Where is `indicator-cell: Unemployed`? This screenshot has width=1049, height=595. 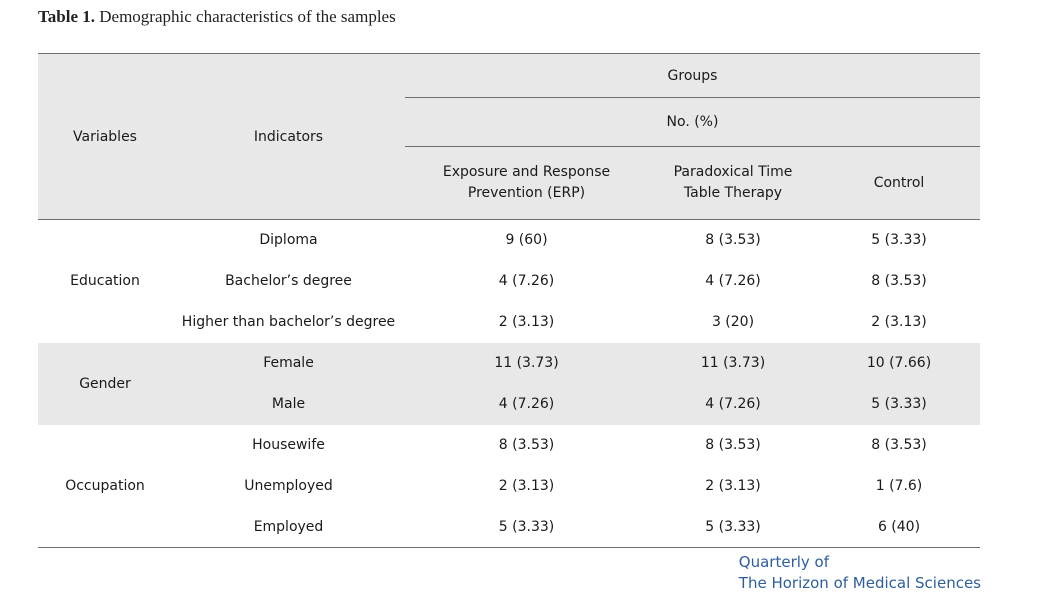 indicator-cell: Unemployed is located at coordinates (288, 486).